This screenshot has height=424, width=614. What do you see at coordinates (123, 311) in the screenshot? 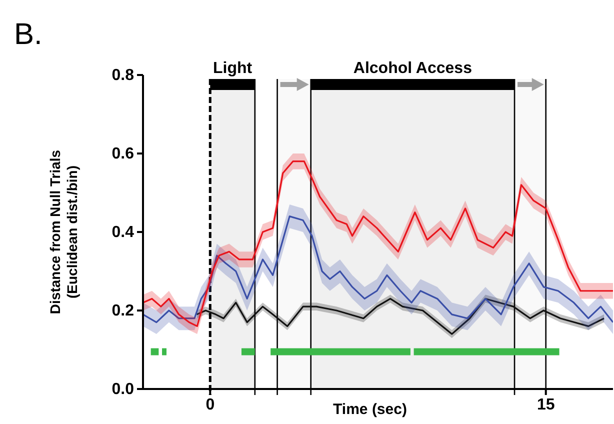
I see `y-tick-label: 0.2` at bounding box center [123, 311].